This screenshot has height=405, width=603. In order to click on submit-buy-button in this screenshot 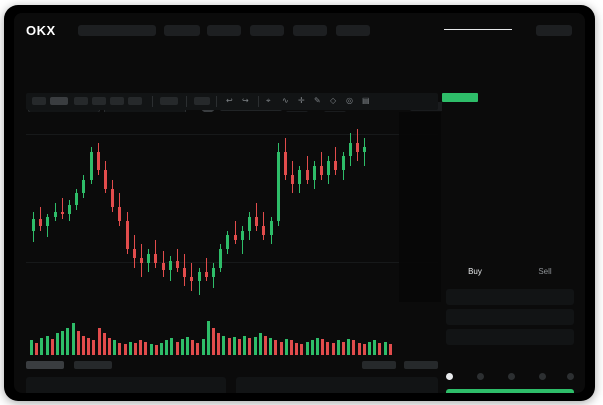, I will do `click(510, 391)`.